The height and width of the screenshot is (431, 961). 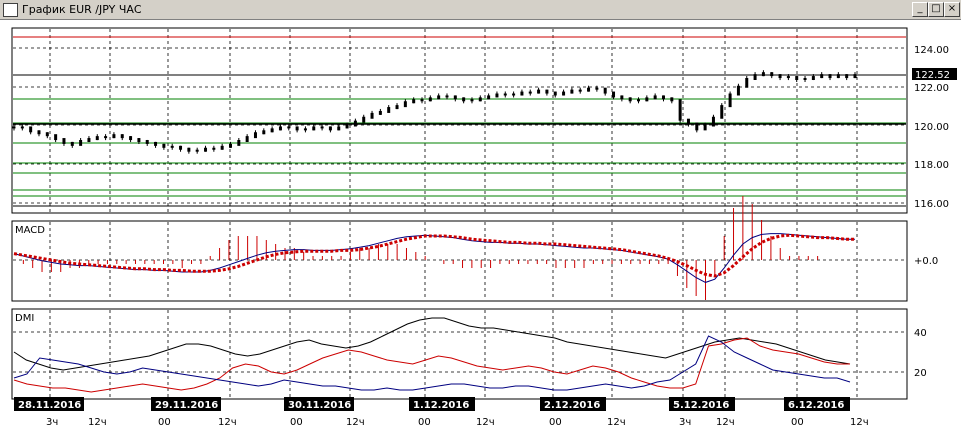 I want to click on maximize-button: □, so click(x=936, y=9).